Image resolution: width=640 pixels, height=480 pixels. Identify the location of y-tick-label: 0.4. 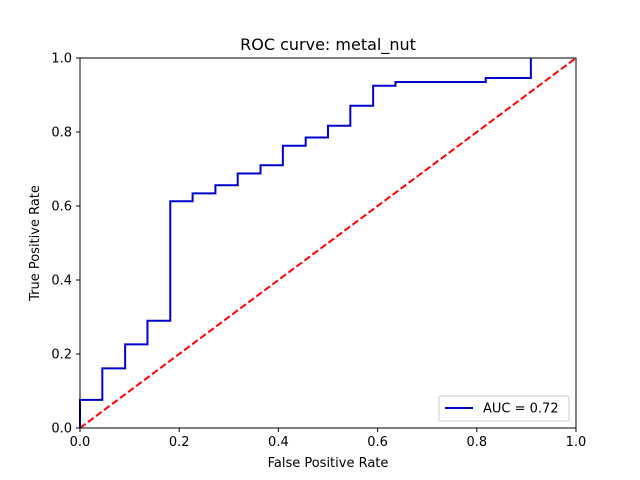
(61, 281).